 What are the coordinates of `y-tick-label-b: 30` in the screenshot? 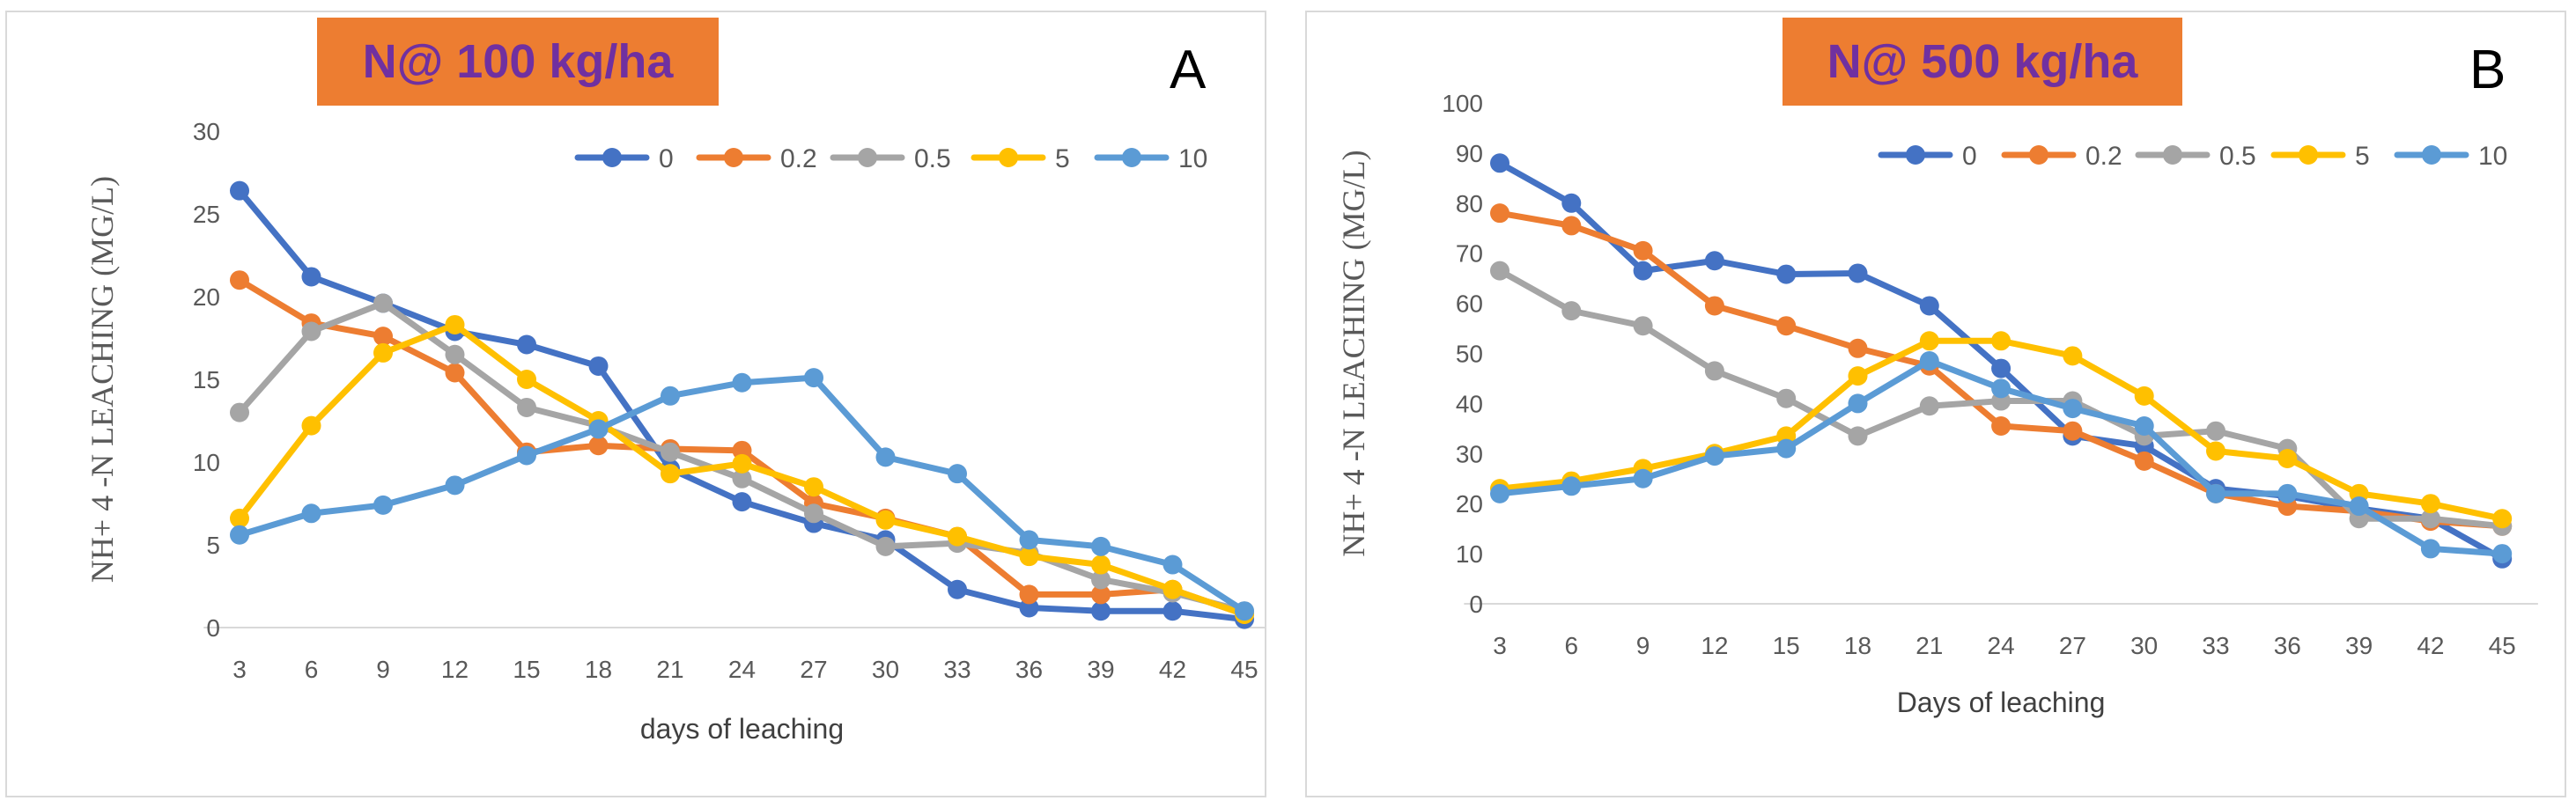 It's located at (1469, 453).